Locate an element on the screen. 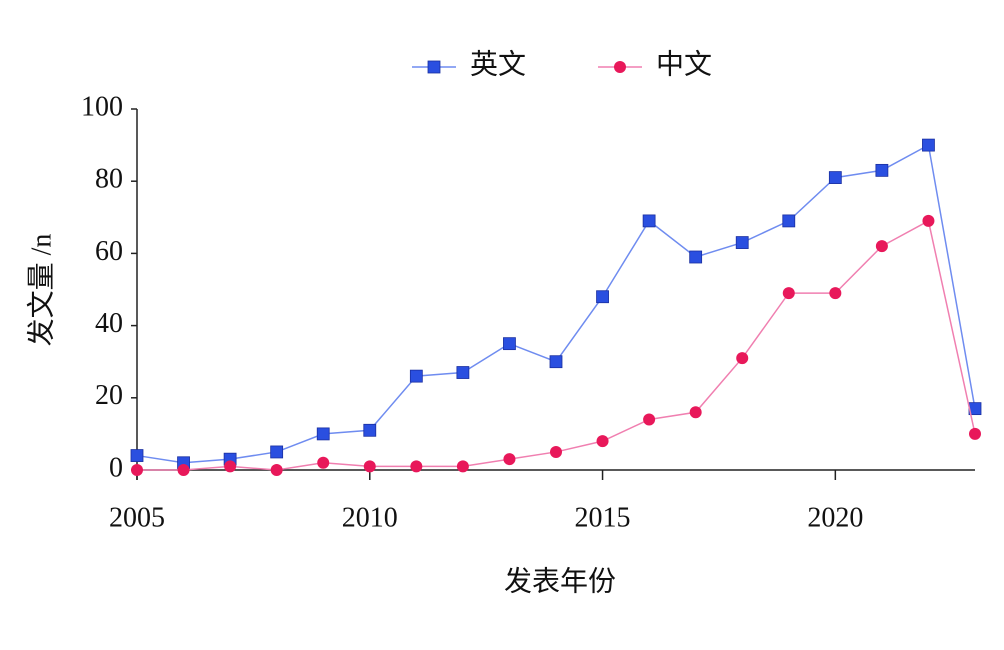 The height and width of the screenshot is (650, 1004). x-axis-label: 发表年份 is located at coordinates (560, 581).